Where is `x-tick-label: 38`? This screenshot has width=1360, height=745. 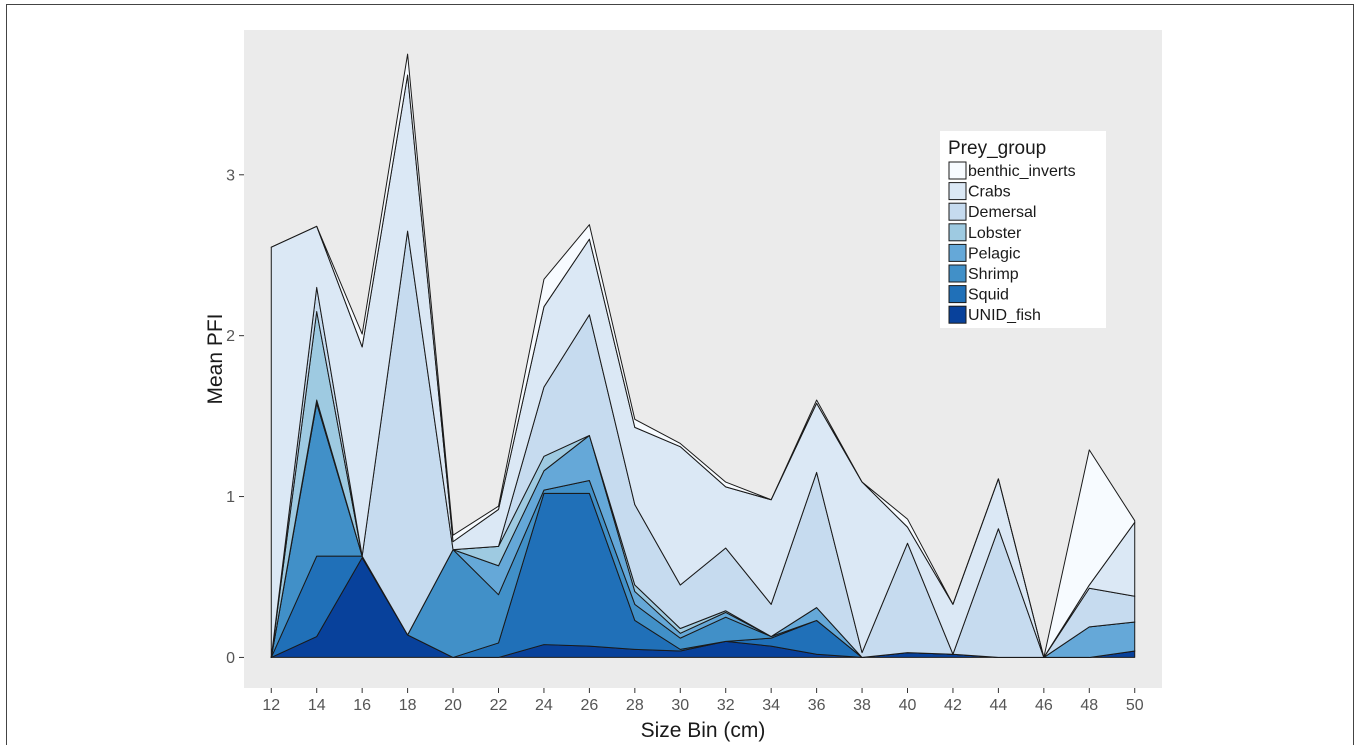
x-tick-label: 38 is located at coordinates (862, 705).